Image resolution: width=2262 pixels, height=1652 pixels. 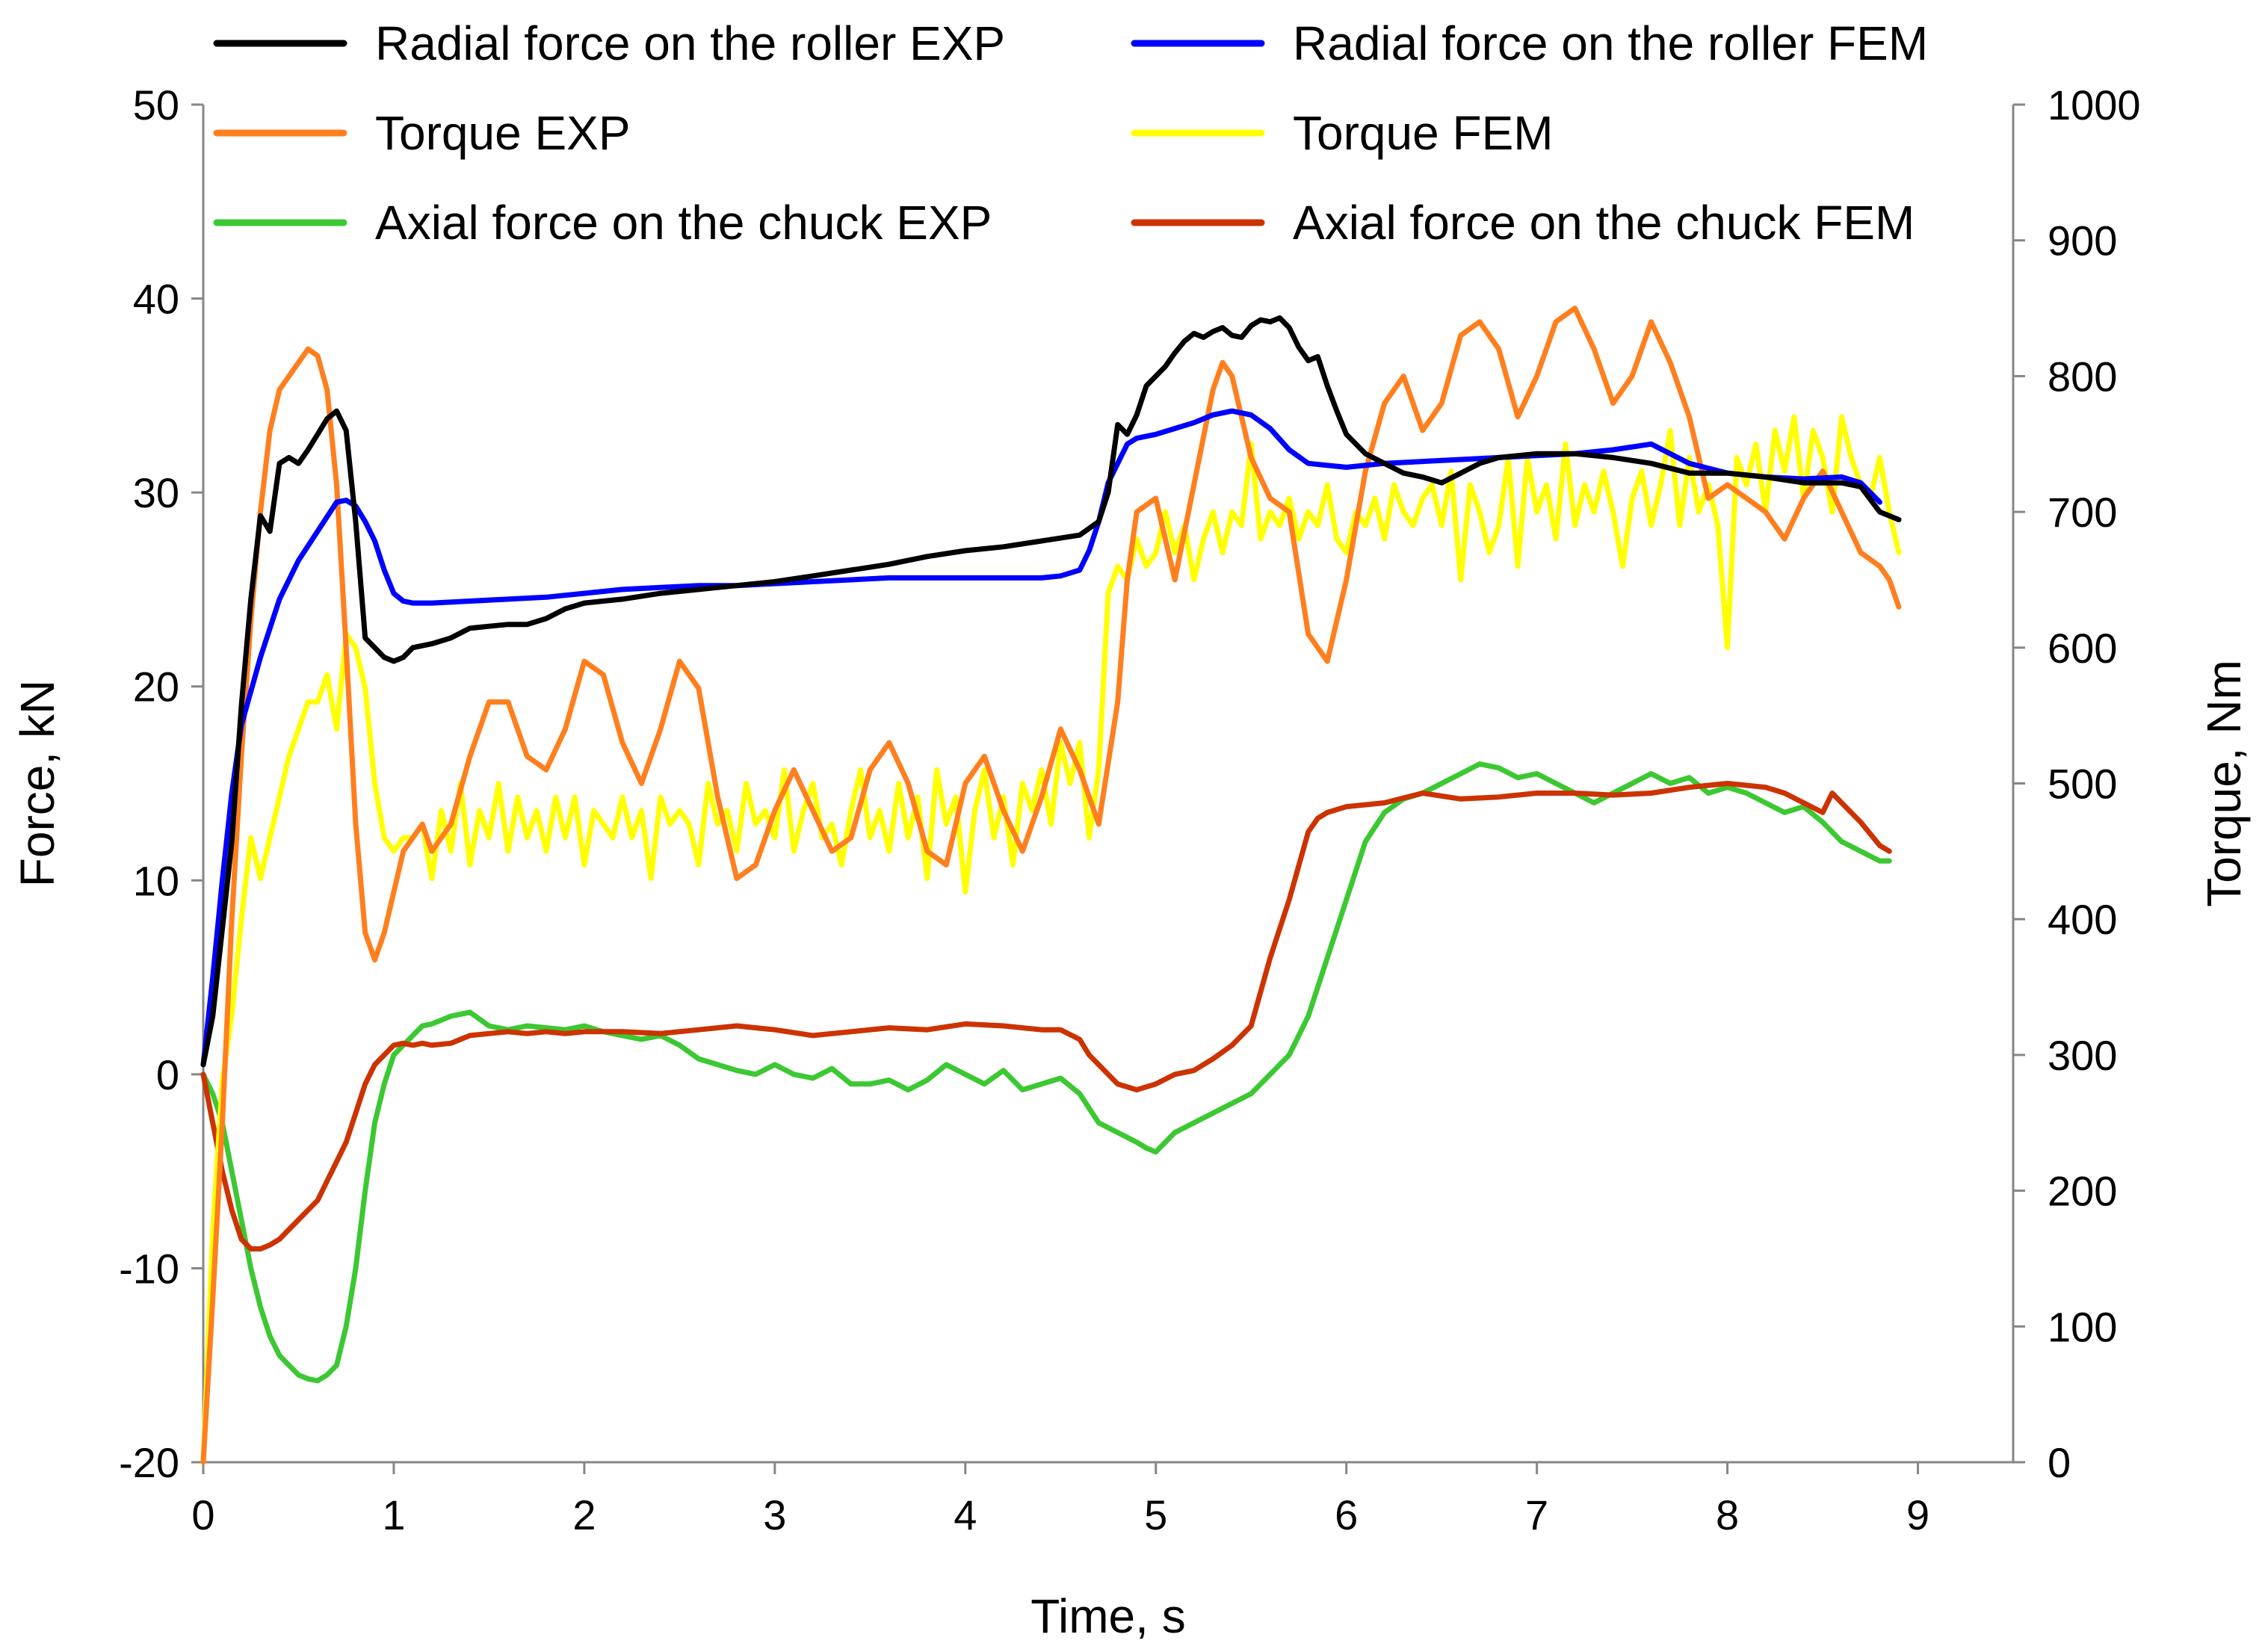 I want to click on right-y-tick-label: 600, so click(x=2083, y=648).